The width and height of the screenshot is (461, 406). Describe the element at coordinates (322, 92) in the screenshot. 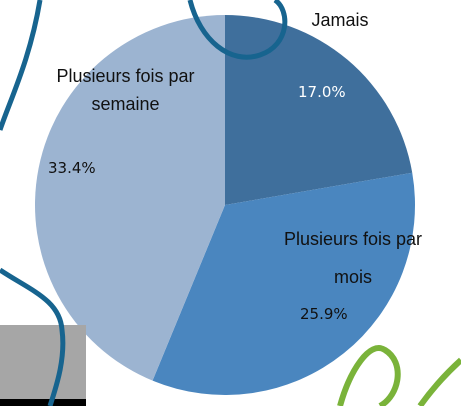

I see `value-label: 17.0%` at that location.